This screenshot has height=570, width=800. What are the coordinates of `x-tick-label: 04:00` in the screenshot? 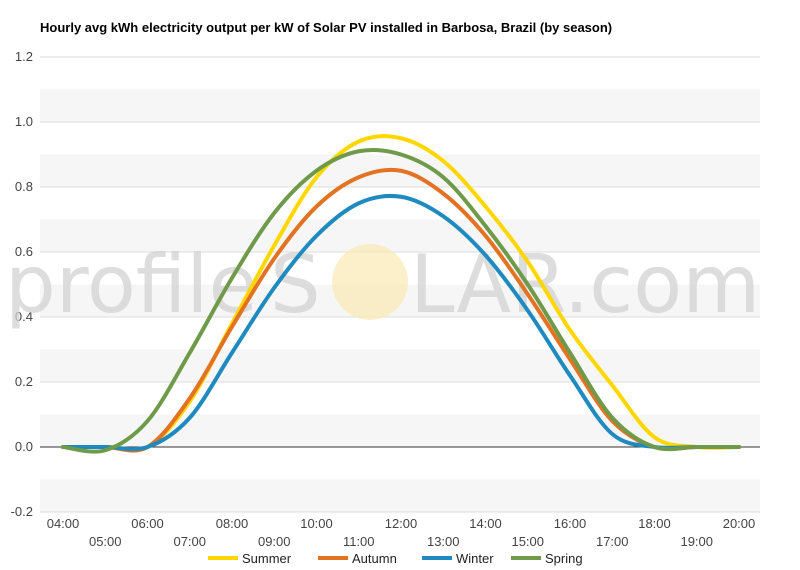 It's located at (63, 523).